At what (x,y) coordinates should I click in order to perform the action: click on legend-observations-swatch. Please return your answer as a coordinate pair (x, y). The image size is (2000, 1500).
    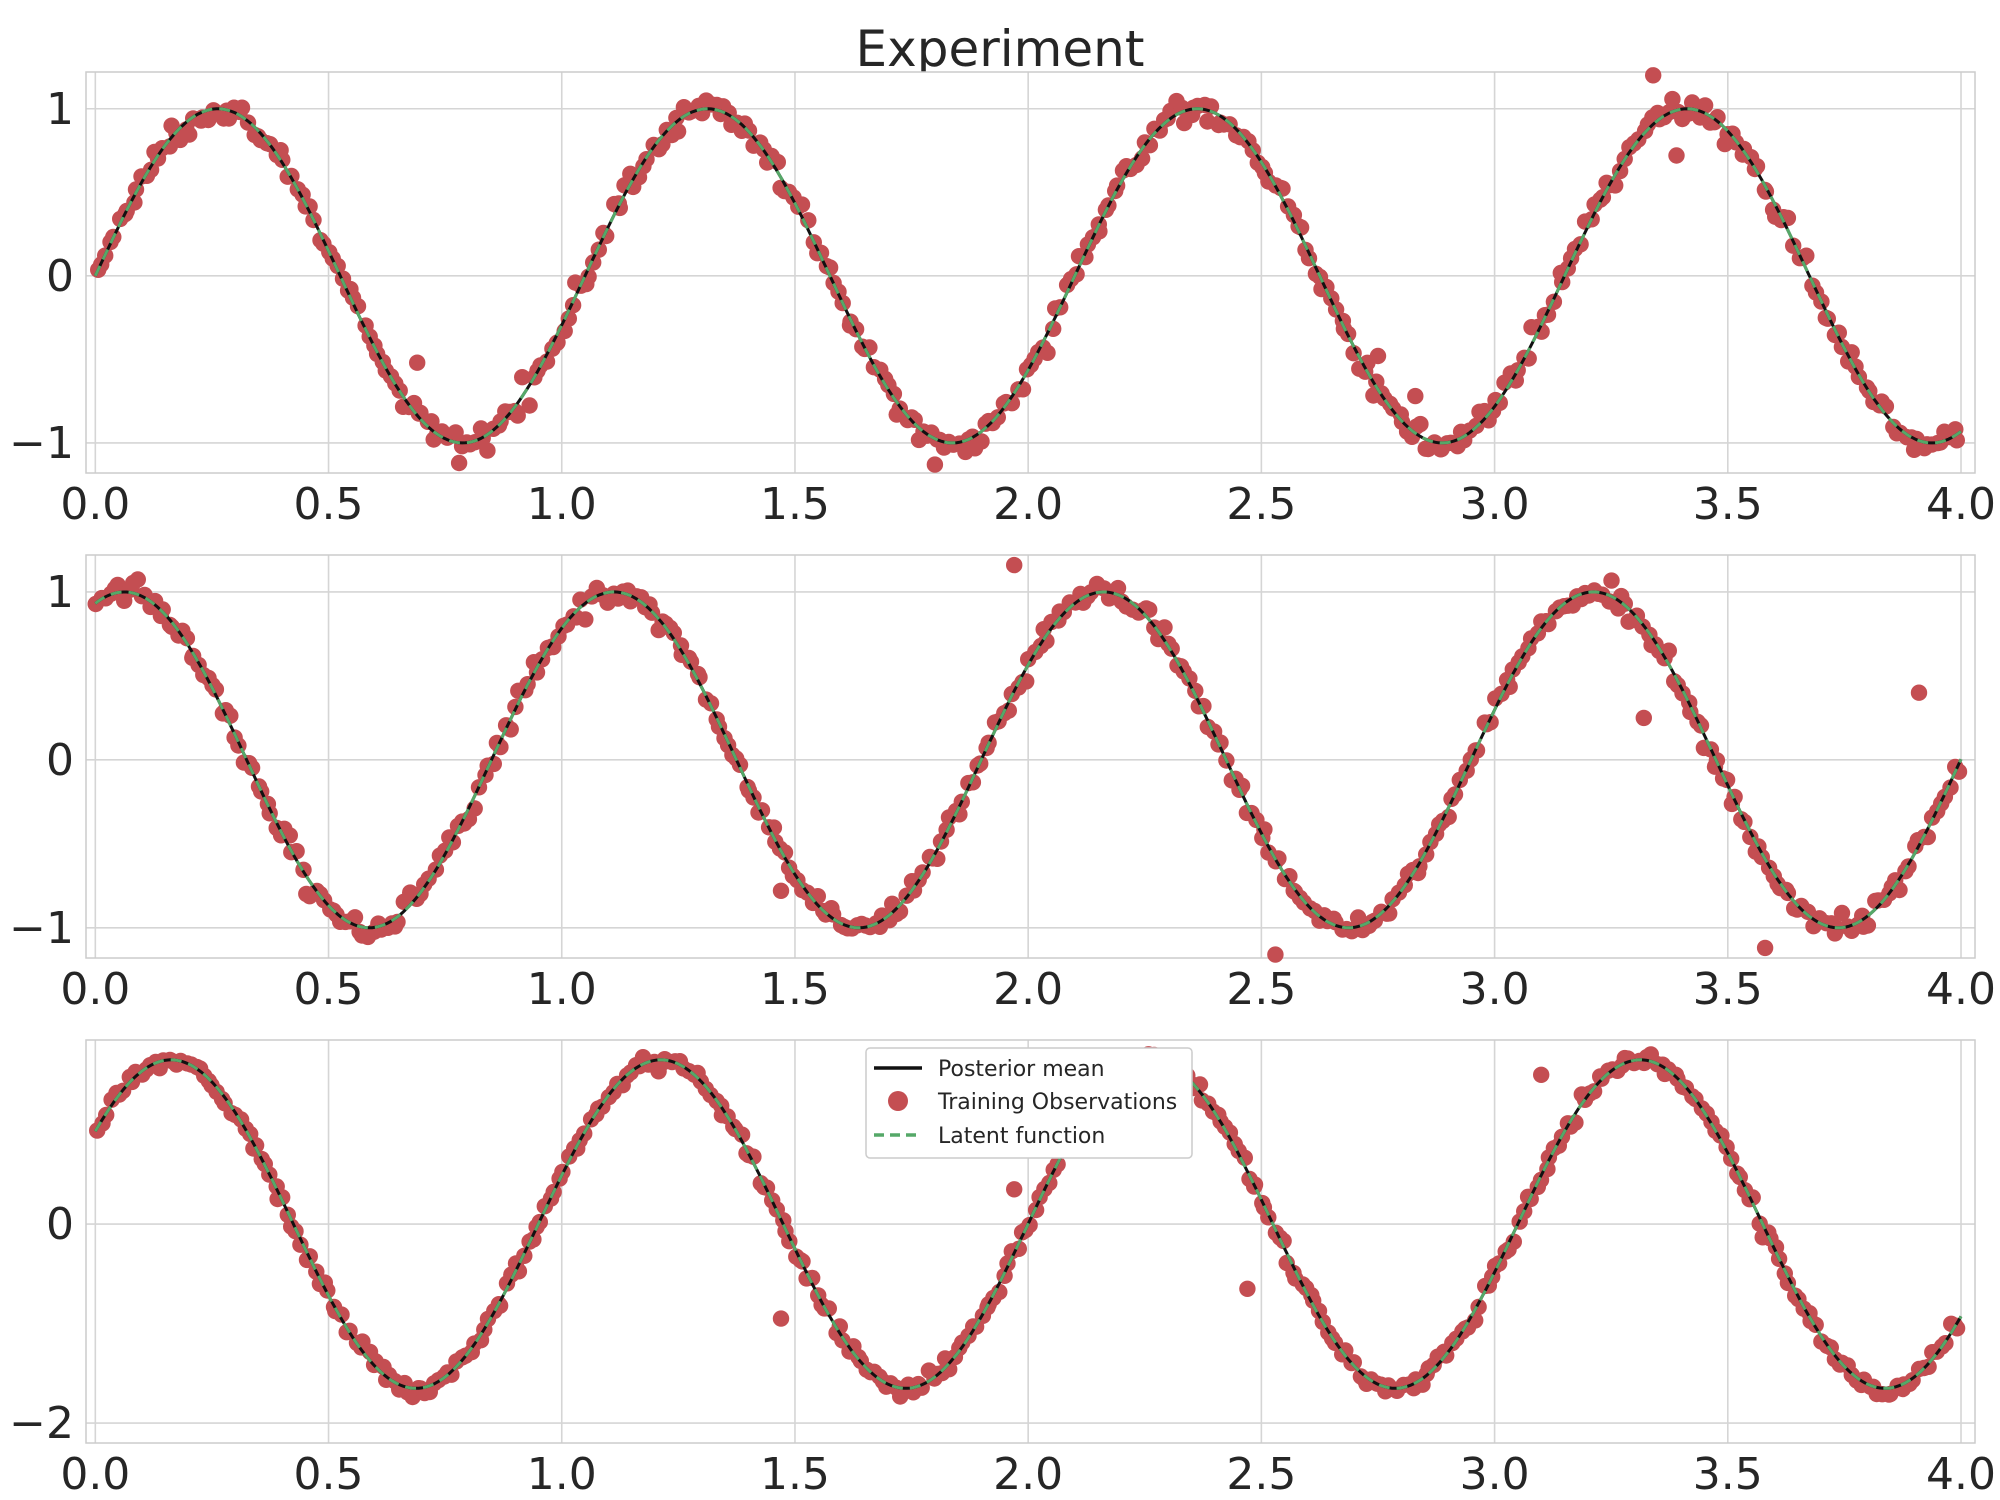
    Looking at the image, I should click on (898, 1101).